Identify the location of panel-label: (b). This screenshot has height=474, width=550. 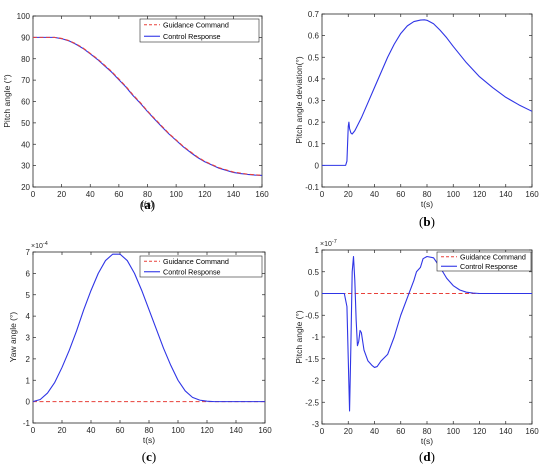
(427, 221).